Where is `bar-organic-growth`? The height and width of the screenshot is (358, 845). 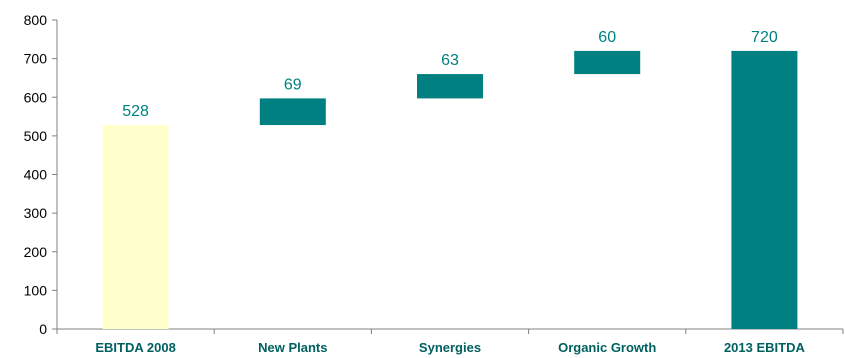
bar-organic-growth is located at coordinates (607, 62).